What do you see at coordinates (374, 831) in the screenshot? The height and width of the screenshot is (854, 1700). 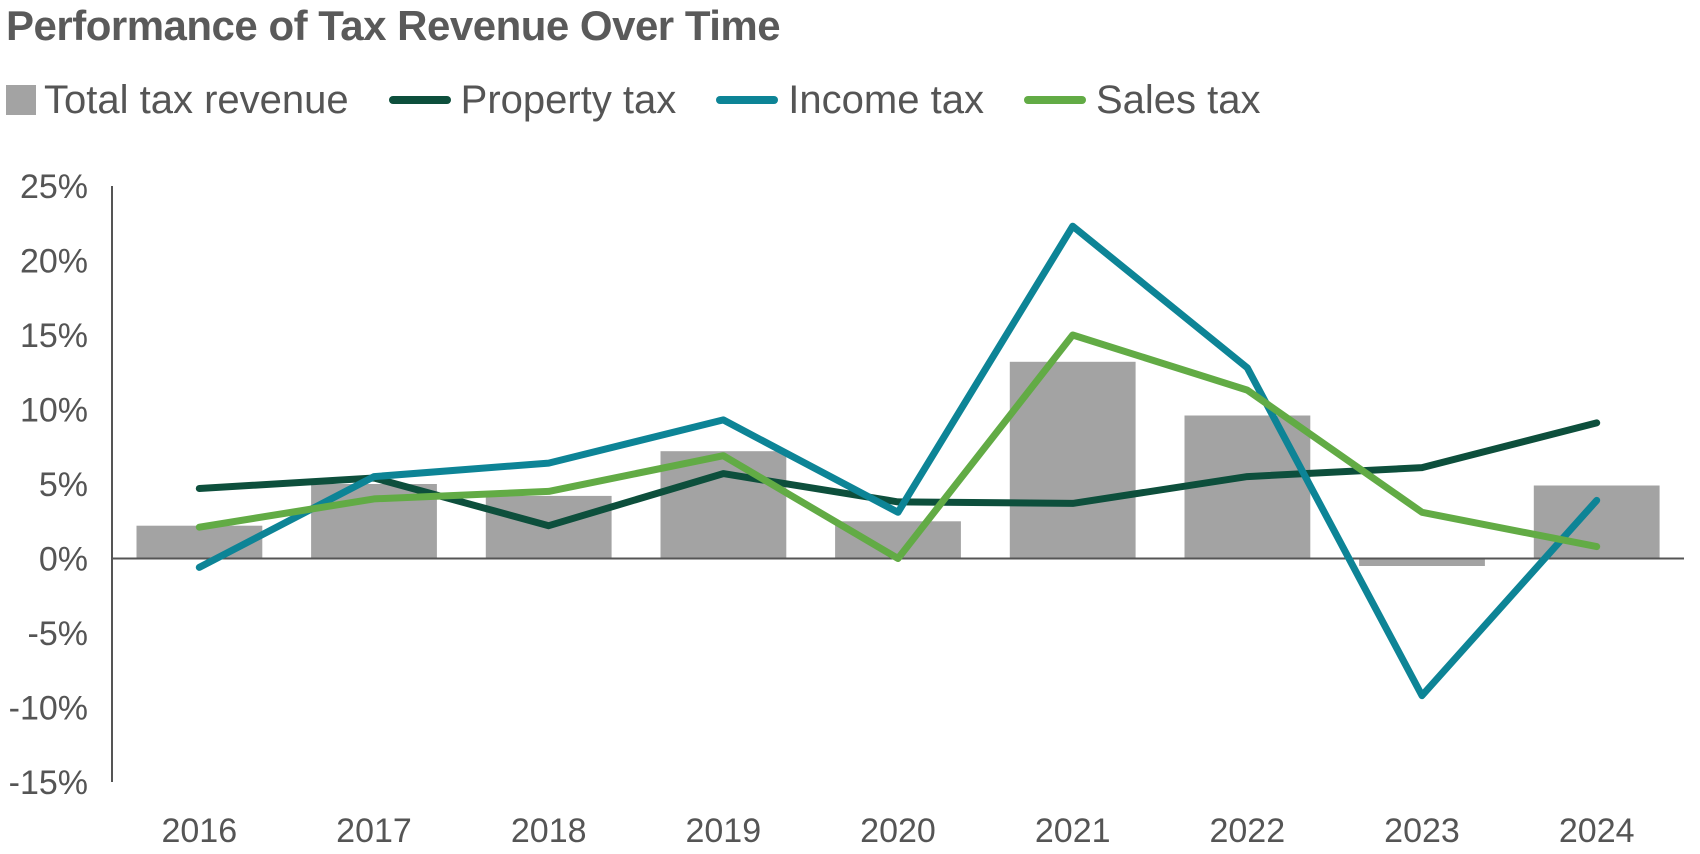 I see `x-tick-label-2017: 2017` at bounding box center [374, 831].